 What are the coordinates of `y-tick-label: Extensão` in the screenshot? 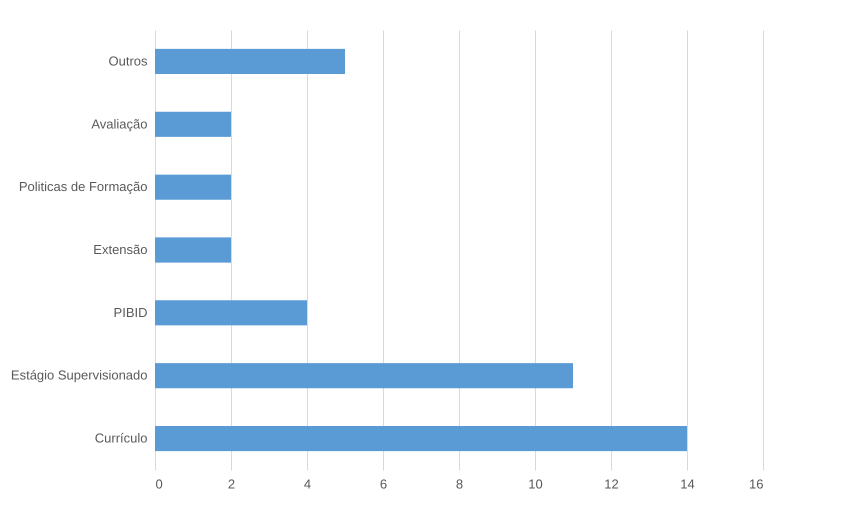 It's located at (120, 249).